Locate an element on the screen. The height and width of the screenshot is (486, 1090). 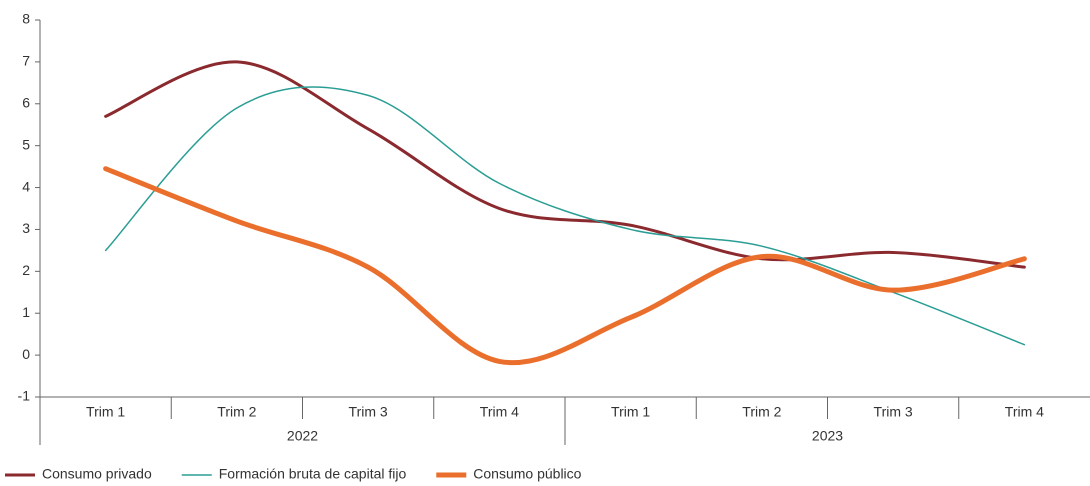
y-tick-label: 7 is located at coordinates (26, 61).